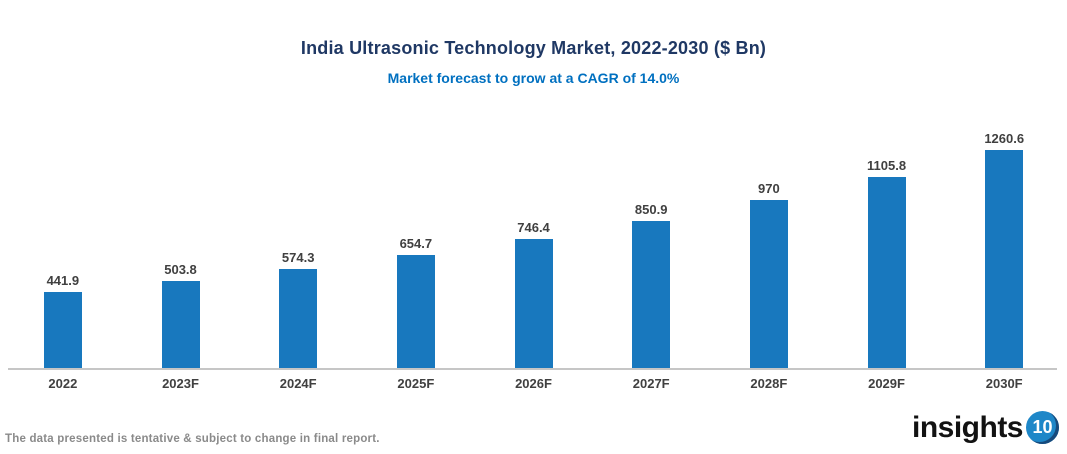 The height and width of the screenshot is (454, 1067). What do you see at coordinates (769, 188) in the screenshot?
I see `bar-value-label: 970` at bounding box center [769, 188].